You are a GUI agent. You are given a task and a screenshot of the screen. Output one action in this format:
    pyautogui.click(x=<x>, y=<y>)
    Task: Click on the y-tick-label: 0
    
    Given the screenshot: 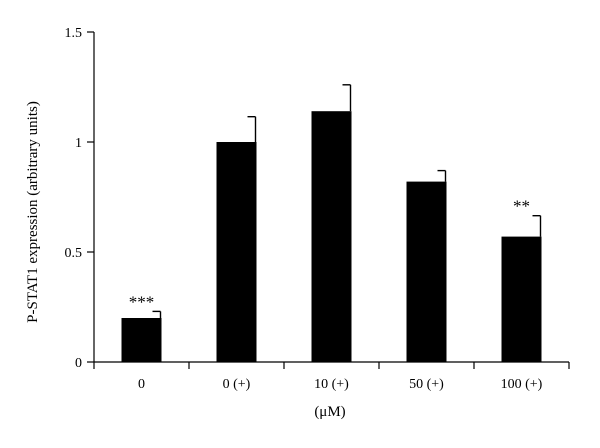 What is the action you would take?
    pyautogui.click(x=78, y=363)
    